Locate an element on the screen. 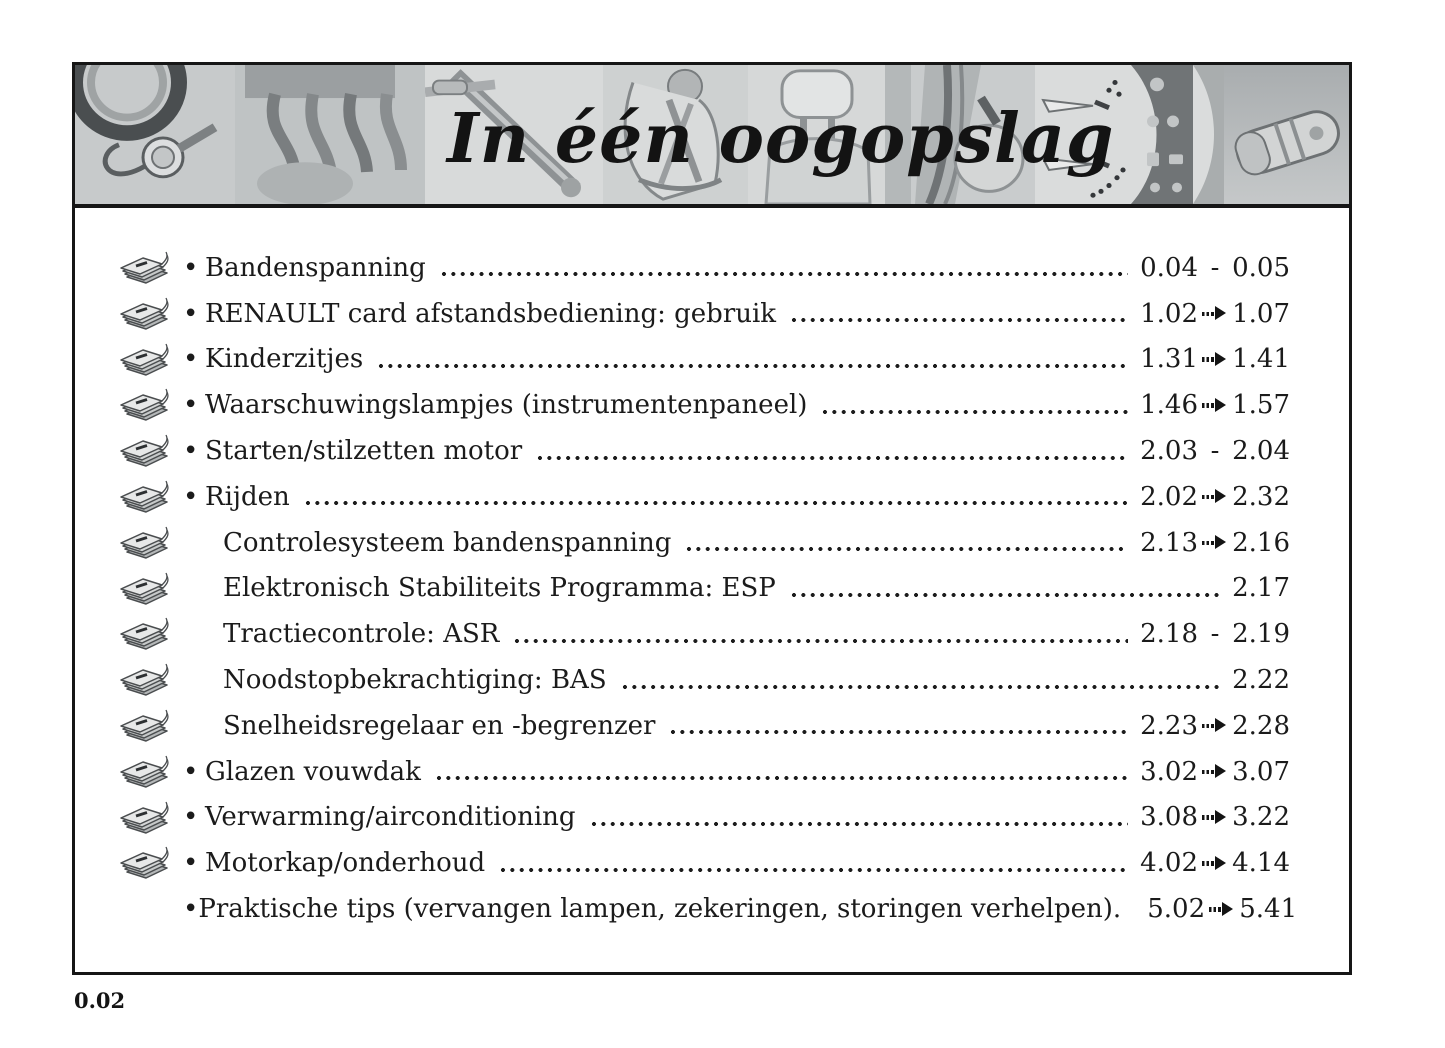  page-range: 4.02 4.14 is located at coordinates (1215, 863).